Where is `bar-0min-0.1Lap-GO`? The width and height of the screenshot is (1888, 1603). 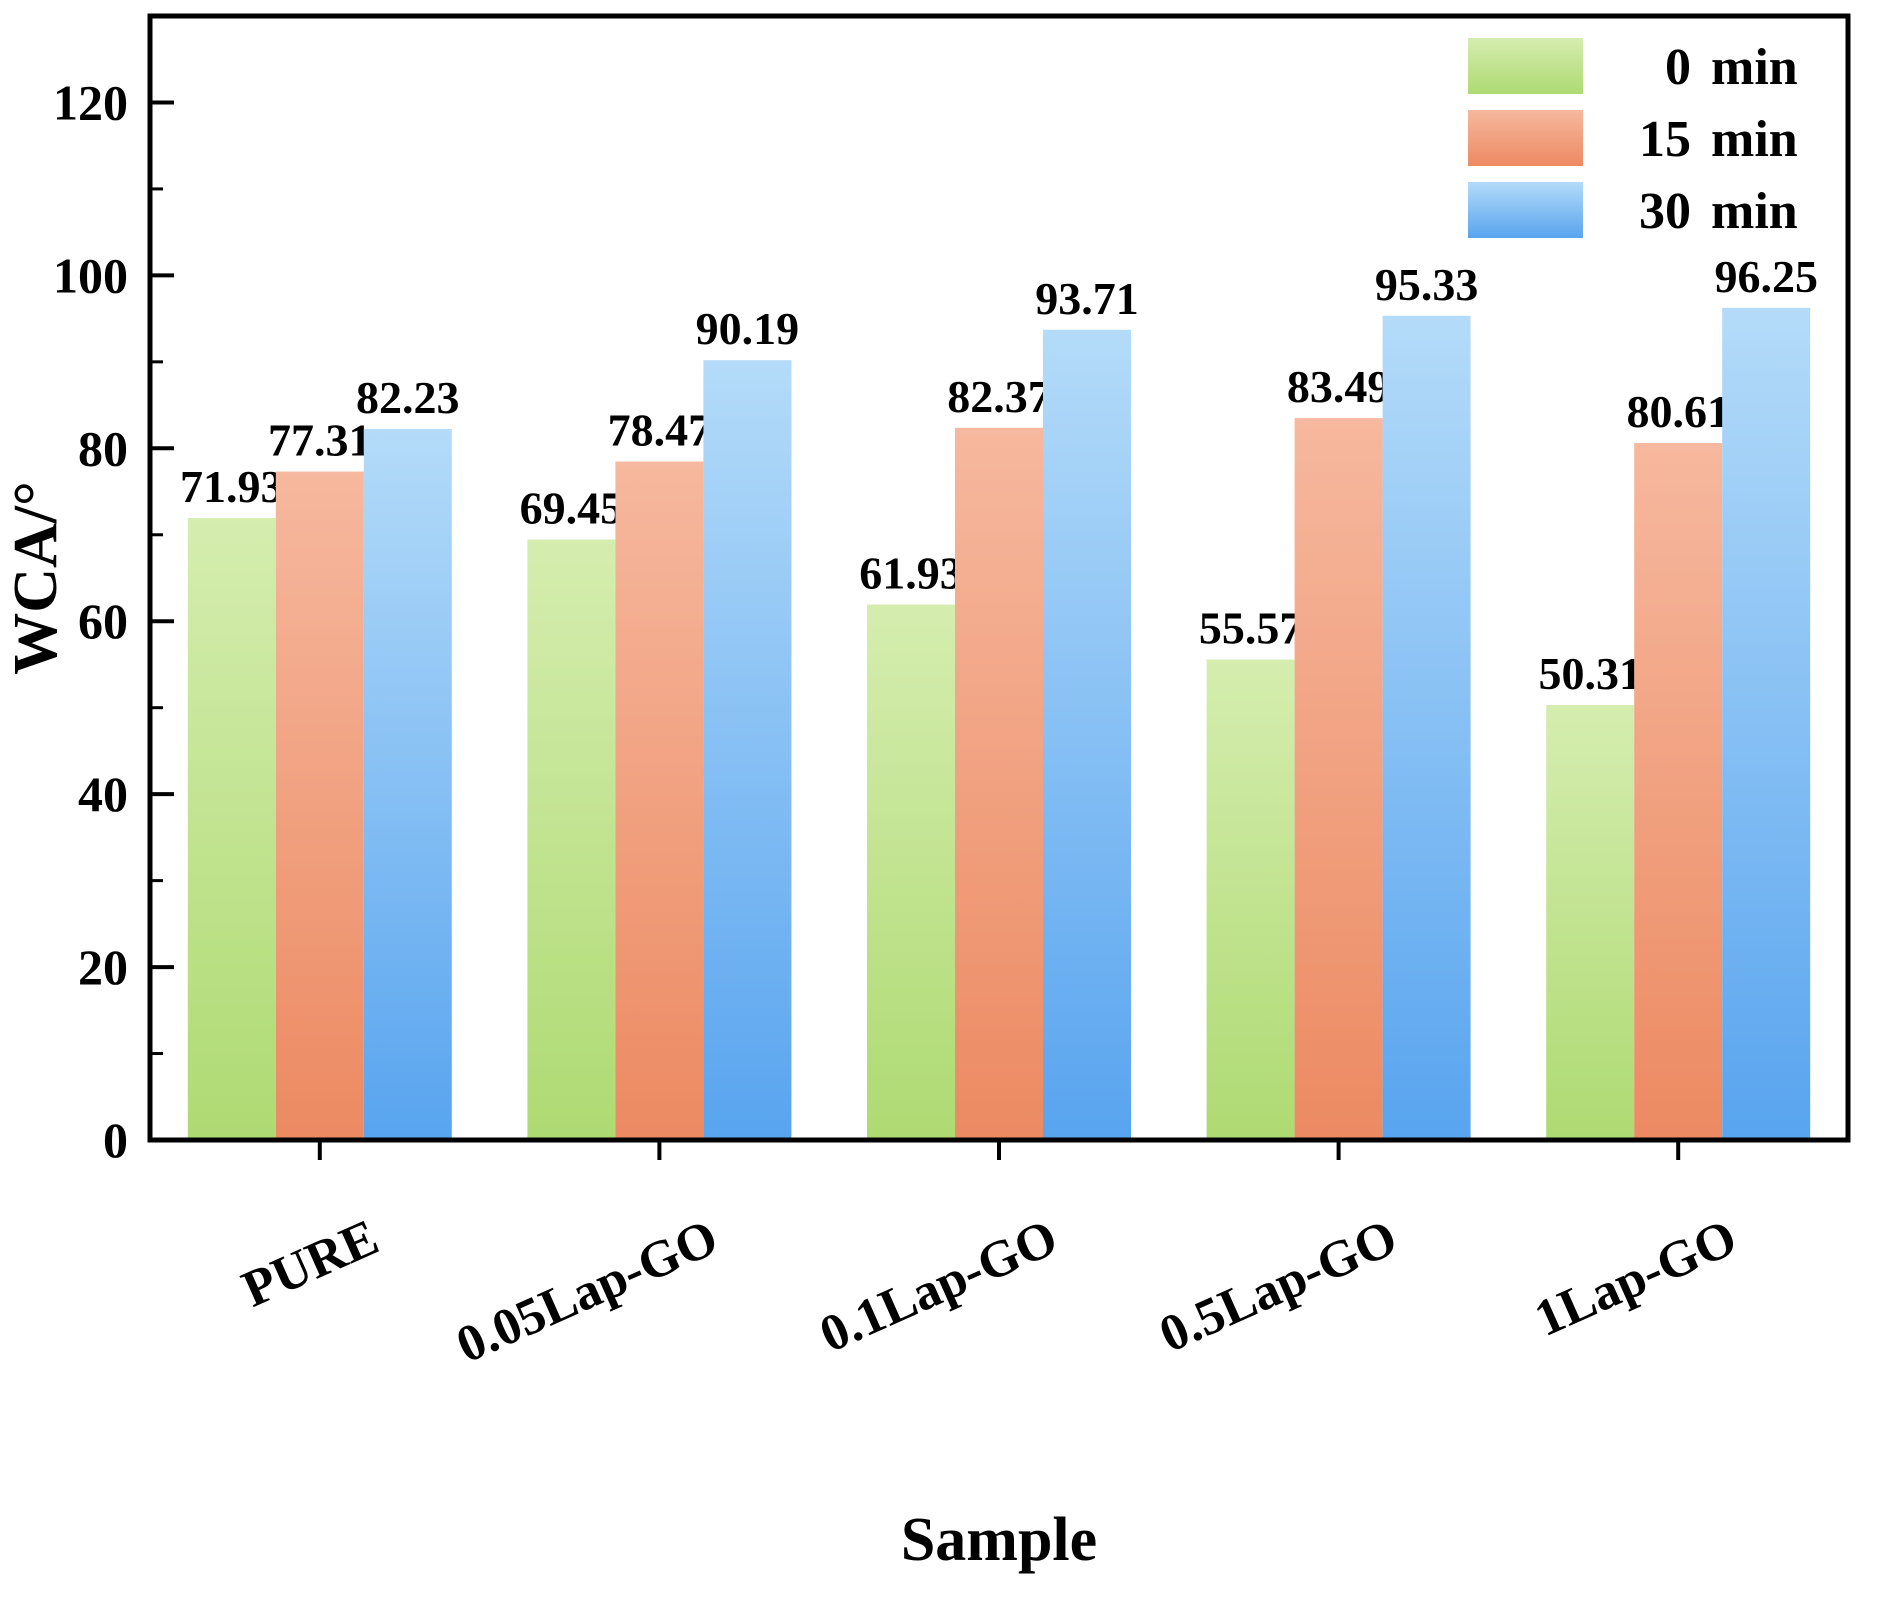 bar-0min-0.1Lap-GO is located at coordinates (911, 872).